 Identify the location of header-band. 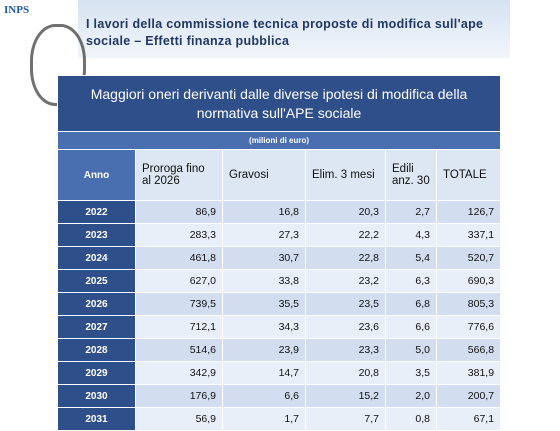
(294, 29).